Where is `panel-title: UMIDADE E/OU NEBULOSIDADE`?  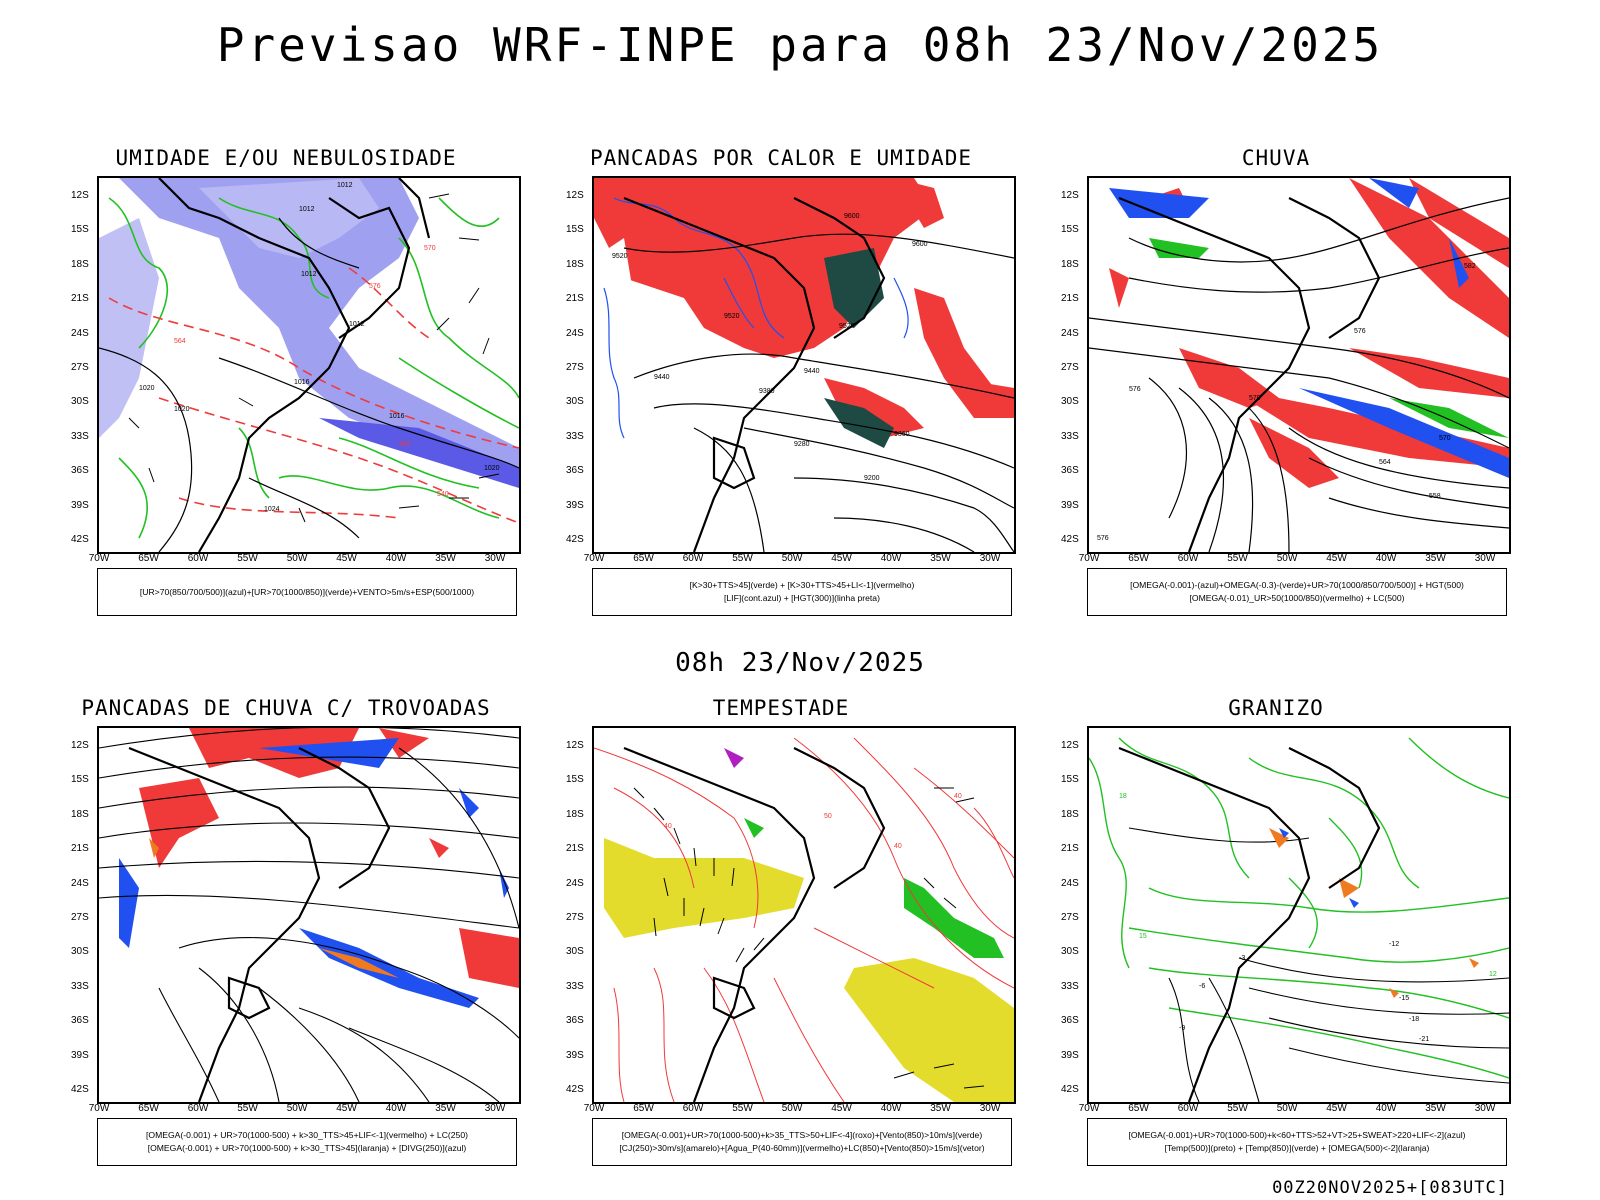 panel-title: UMIDADE E/OU NEBULOSIDADE is located at coordinates (286, 158).